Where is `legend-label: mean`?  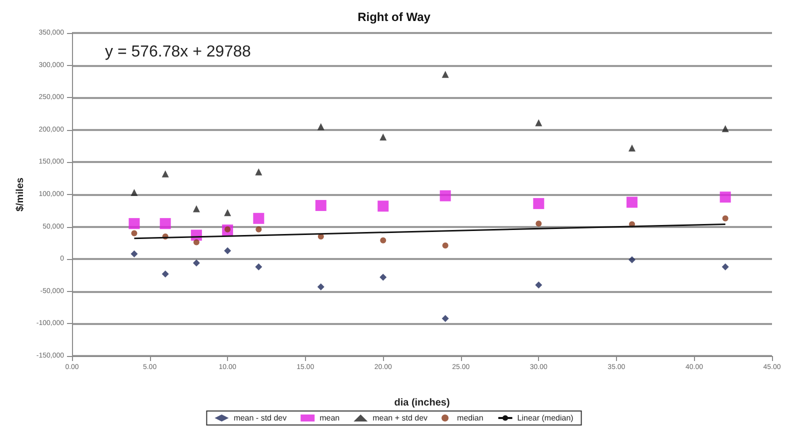 legend-label: mean is located at coordinates (330, 418).